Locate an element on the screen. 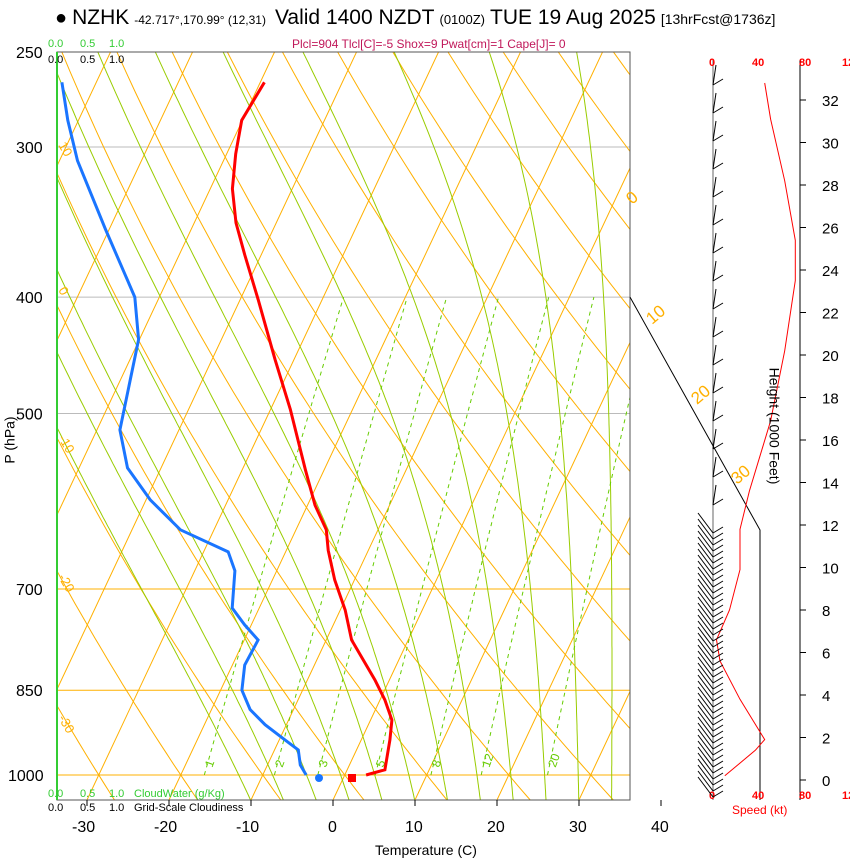 Image resolution: width=850 pixels, height=860 pixels. mixing-ratio-label: 8 is located at coordinates (437, 763).